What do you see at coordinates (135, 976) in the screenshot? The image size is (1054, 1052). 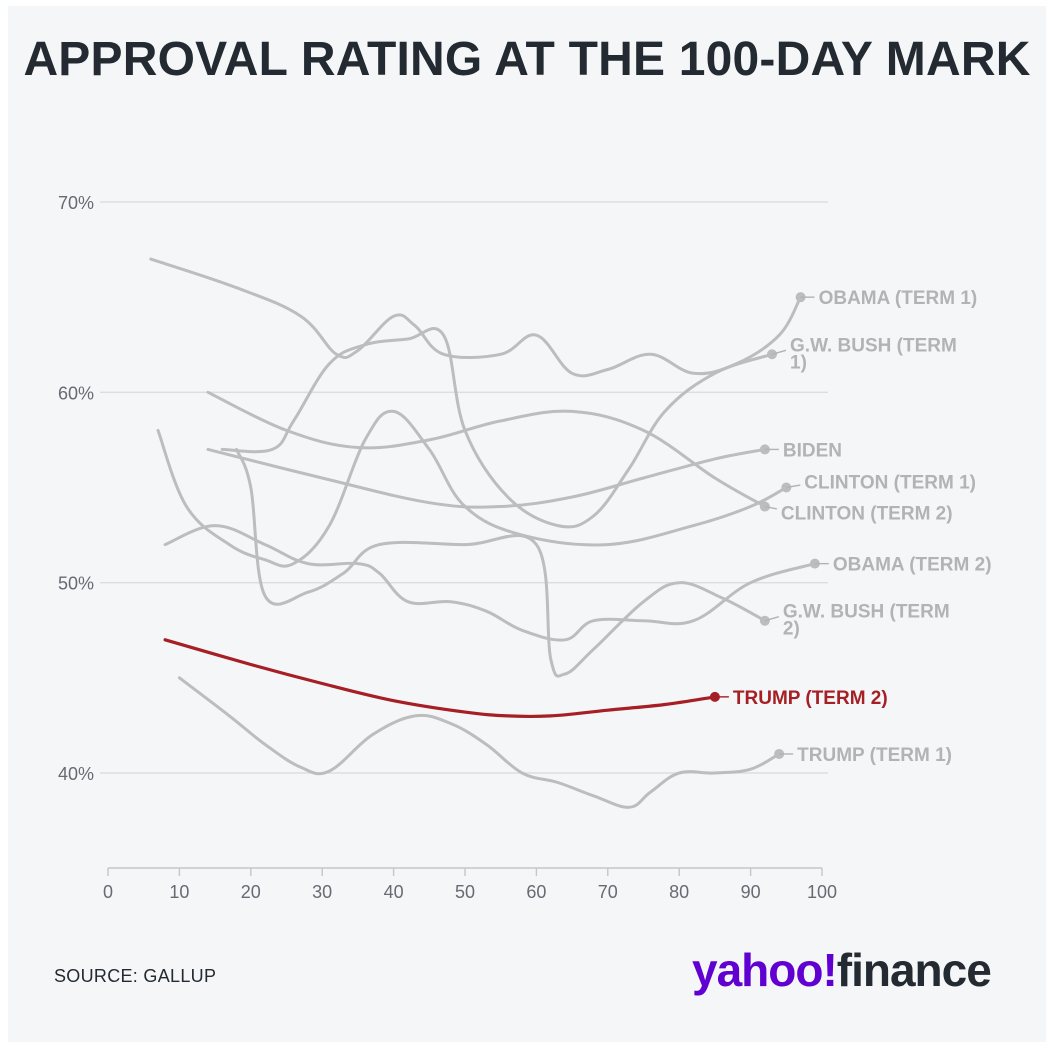 I see `source-note: SOURCE: GALLUP` at bounding box center [135, 976].